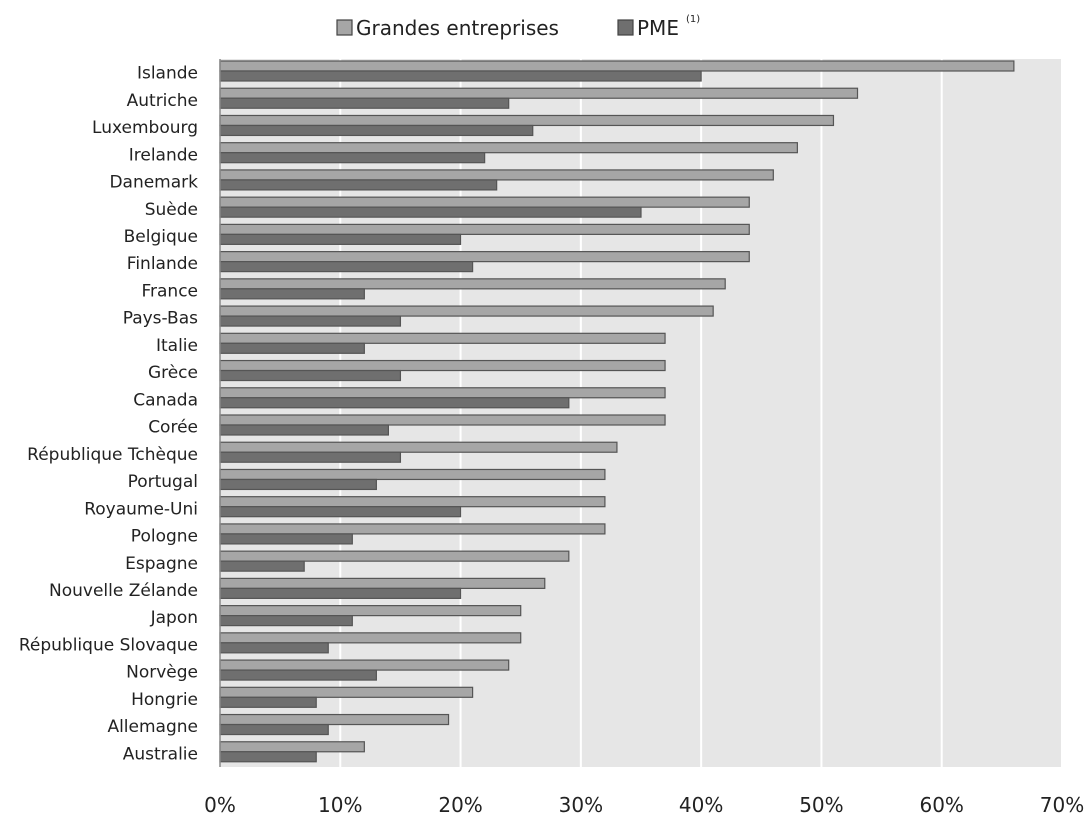 This screenshot has height=815, width=1091. I want to click on bar-pme-italie, so click(292, 348).